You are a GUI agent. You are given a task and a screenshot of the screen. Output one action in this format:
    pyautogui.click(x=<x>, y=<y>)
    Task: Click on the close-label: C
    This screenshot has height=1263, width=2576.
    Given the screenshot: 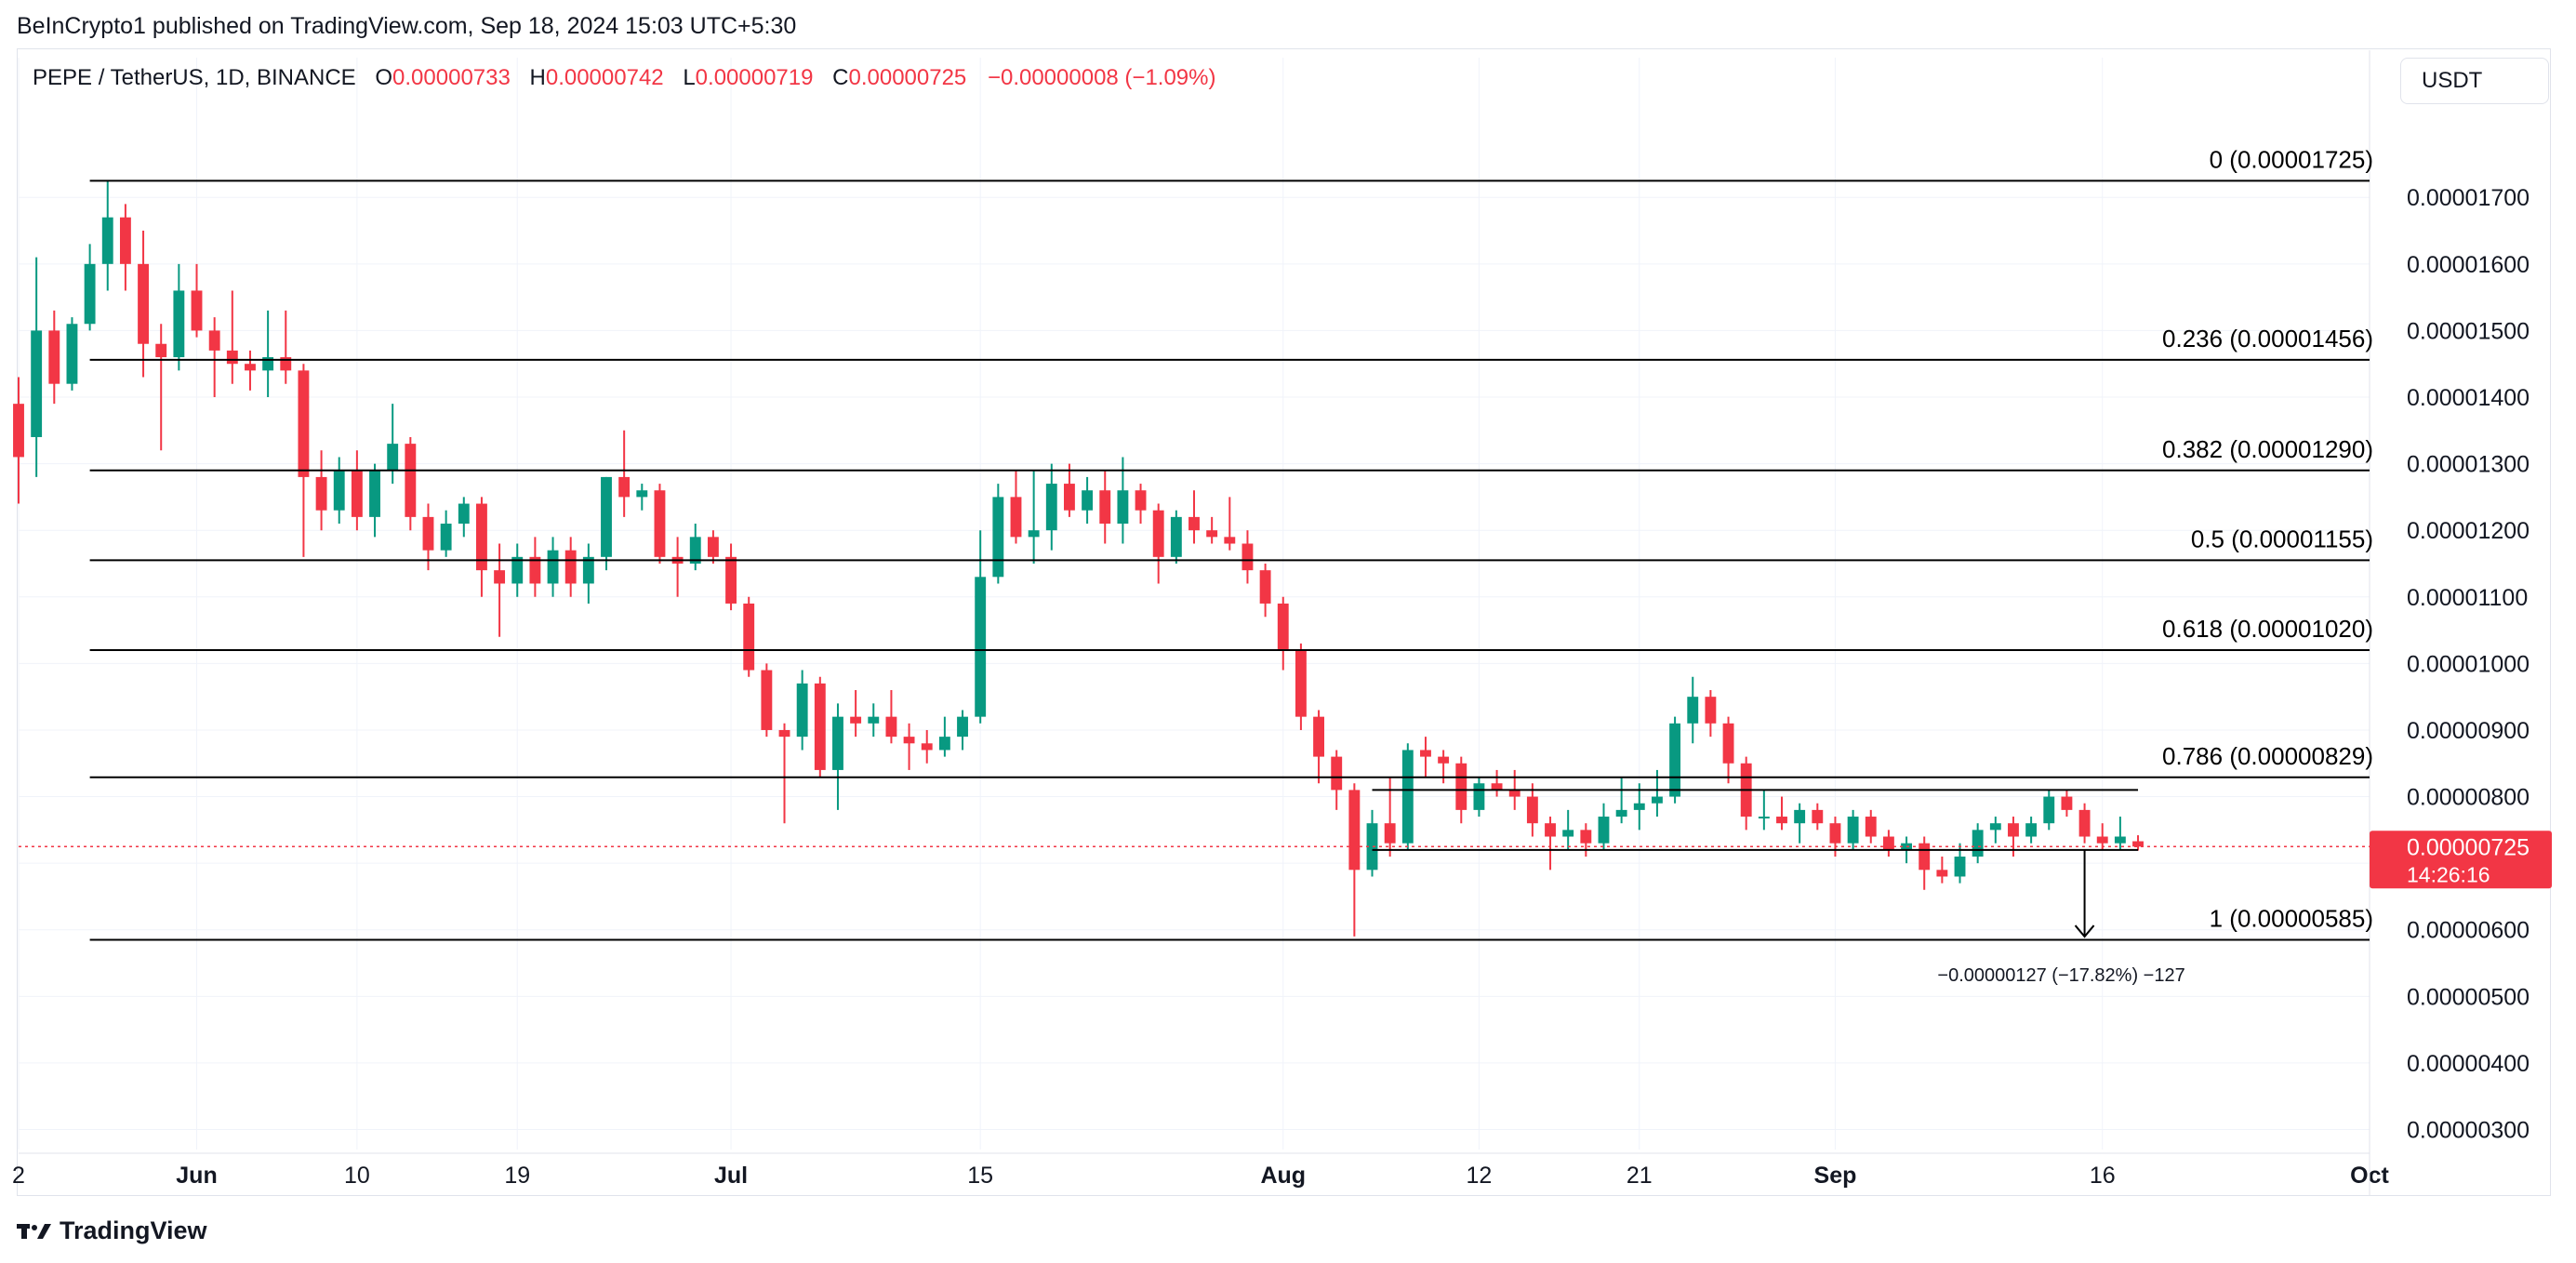 What is the action you would take?
    pyautogui.click(x=840, y=78)
    